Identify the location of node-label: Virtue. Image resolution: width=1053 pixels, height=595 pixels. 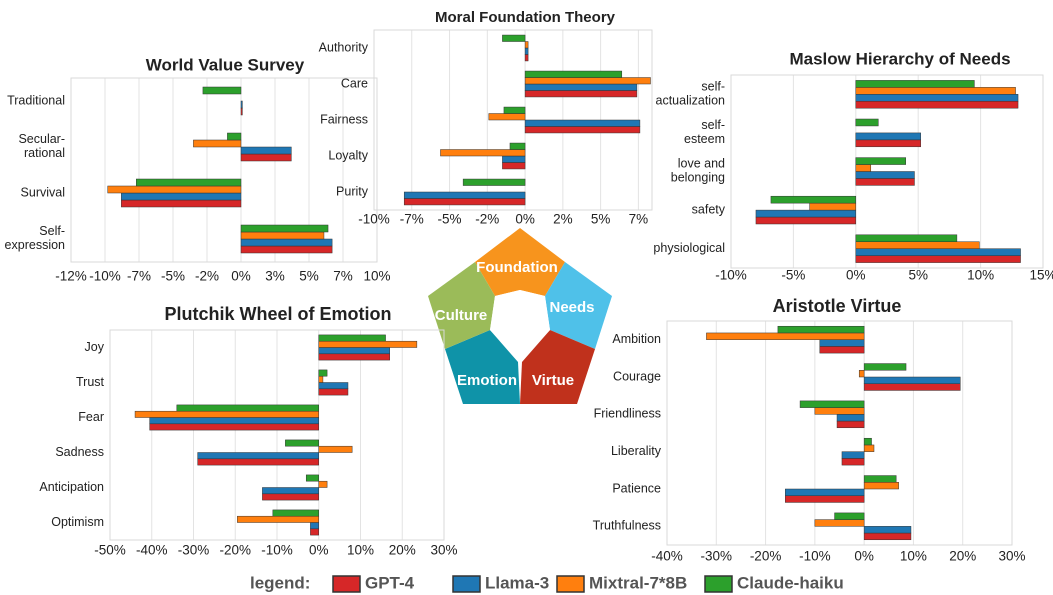
(553, 380).